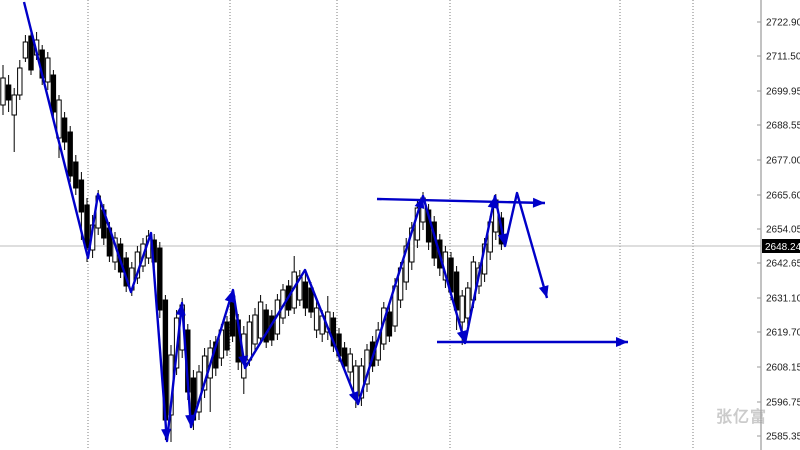 The height and width of the screenshot is (450, 800). I want to click on price-axis-label: 2596.75, so click(783, 403).